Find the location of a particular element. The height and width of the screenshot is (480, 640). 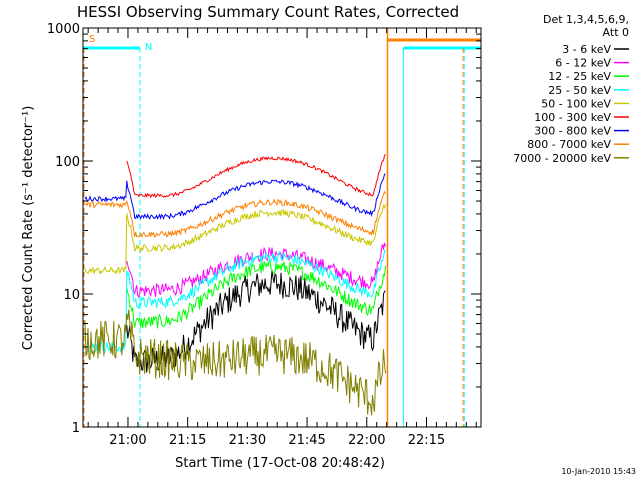

x-tick-label: 22:00 is located at coordinates (366, 440).